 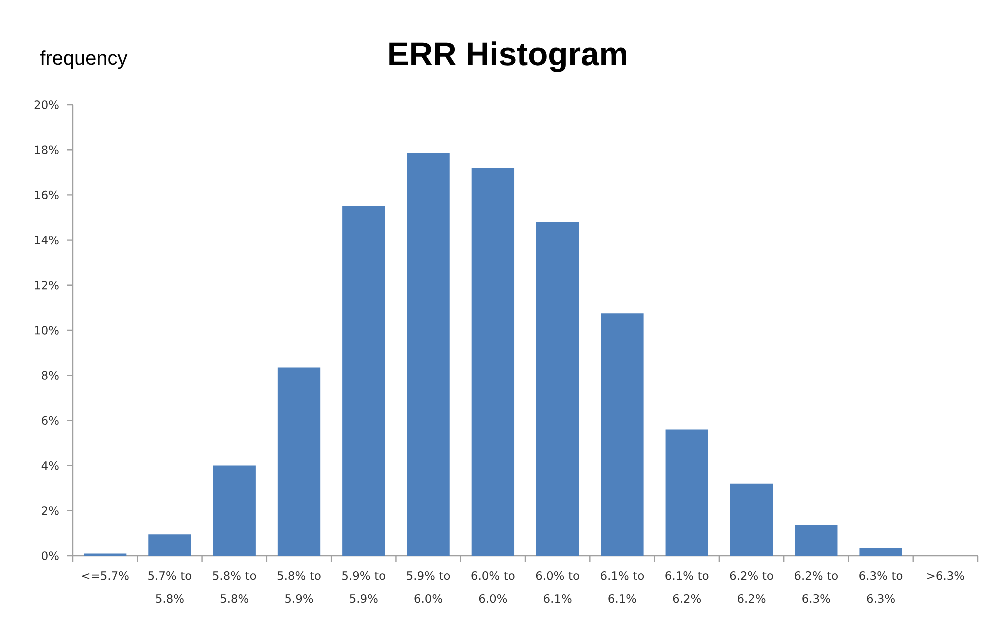 I want to click on category-label: 6.1% to 6.2%, so click(x=687, y=588).